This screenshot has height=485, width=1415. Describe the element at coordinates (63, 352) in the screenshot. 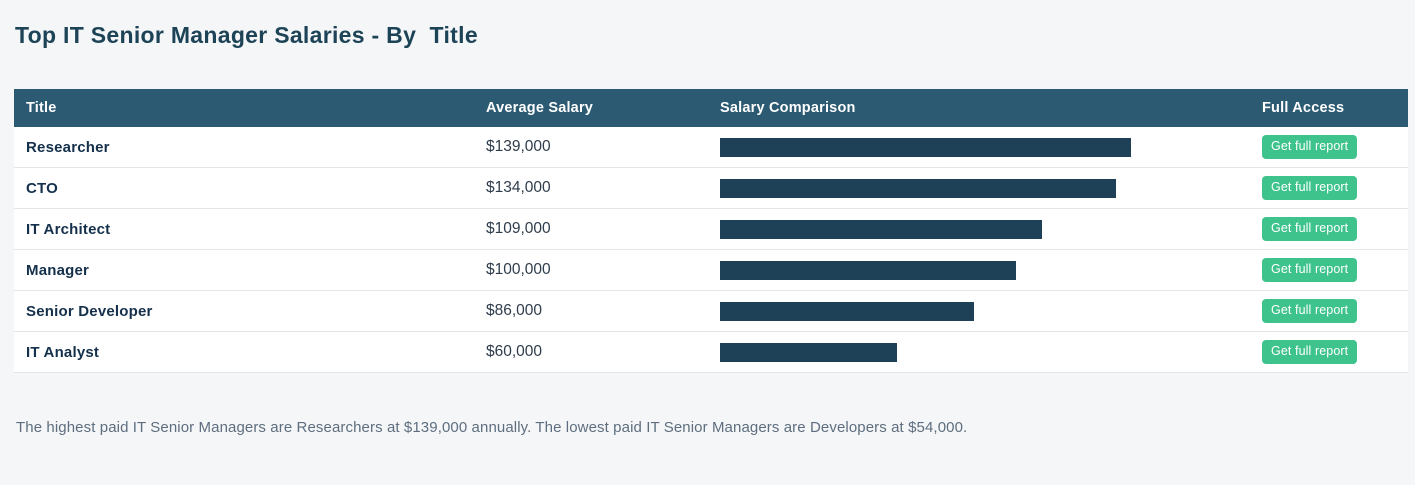

I see `row-title: IT Analyst` at that location.